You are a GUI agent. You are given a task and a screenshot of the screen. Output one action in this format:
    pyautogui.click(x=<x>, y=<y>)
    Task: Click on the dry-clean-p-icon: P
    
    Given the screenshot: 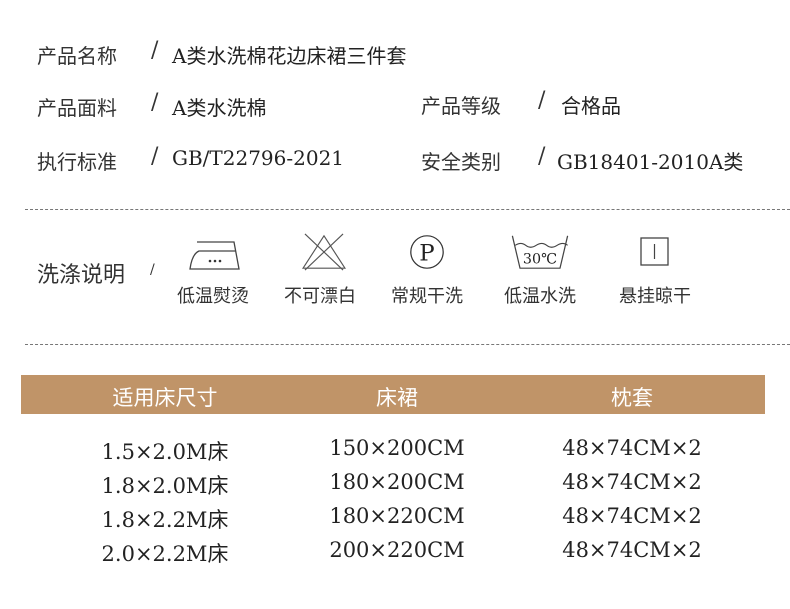 What is the action you would take?
    pyautogui.click(x=427, y=252)
    